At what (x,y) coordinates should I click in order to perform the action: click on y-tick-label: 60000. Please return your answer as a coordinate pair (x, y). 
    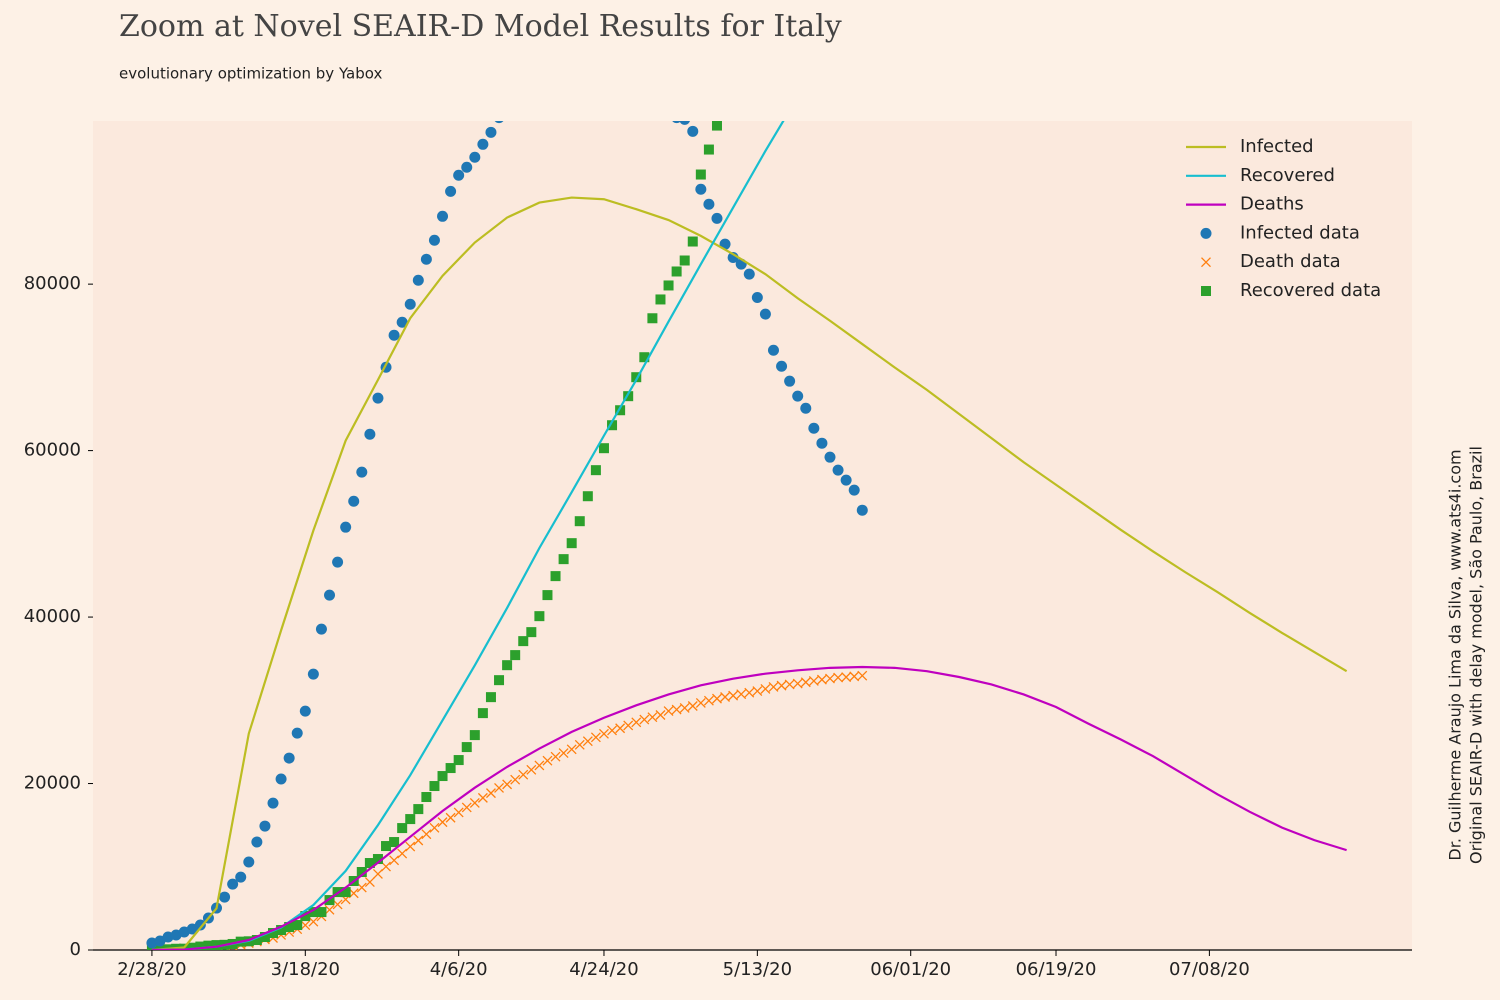
    Looking at the image, I should click on (52, 450).